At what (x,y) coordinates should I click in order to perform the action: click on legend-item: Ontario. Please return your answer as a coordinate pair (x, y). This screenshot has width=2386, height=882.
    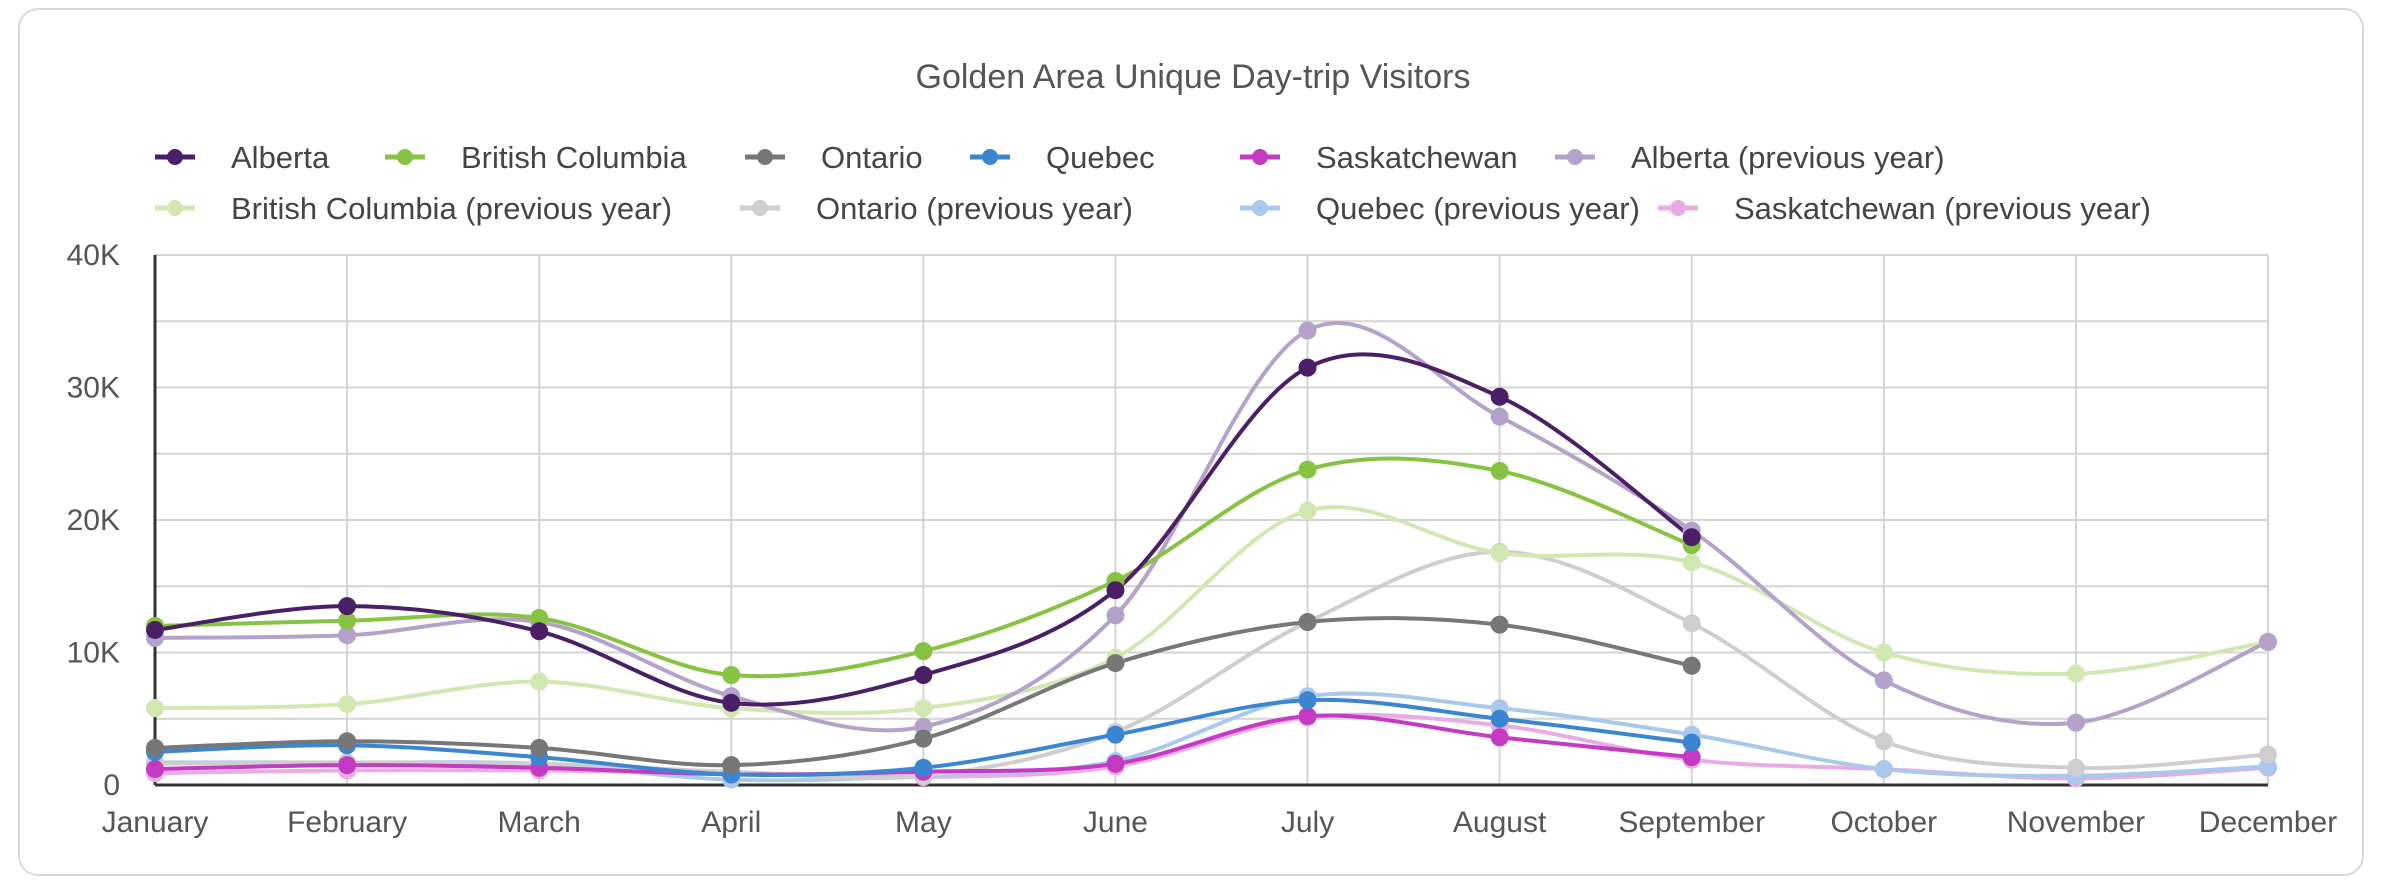
    Looking at the image, I should click on (834, 157).